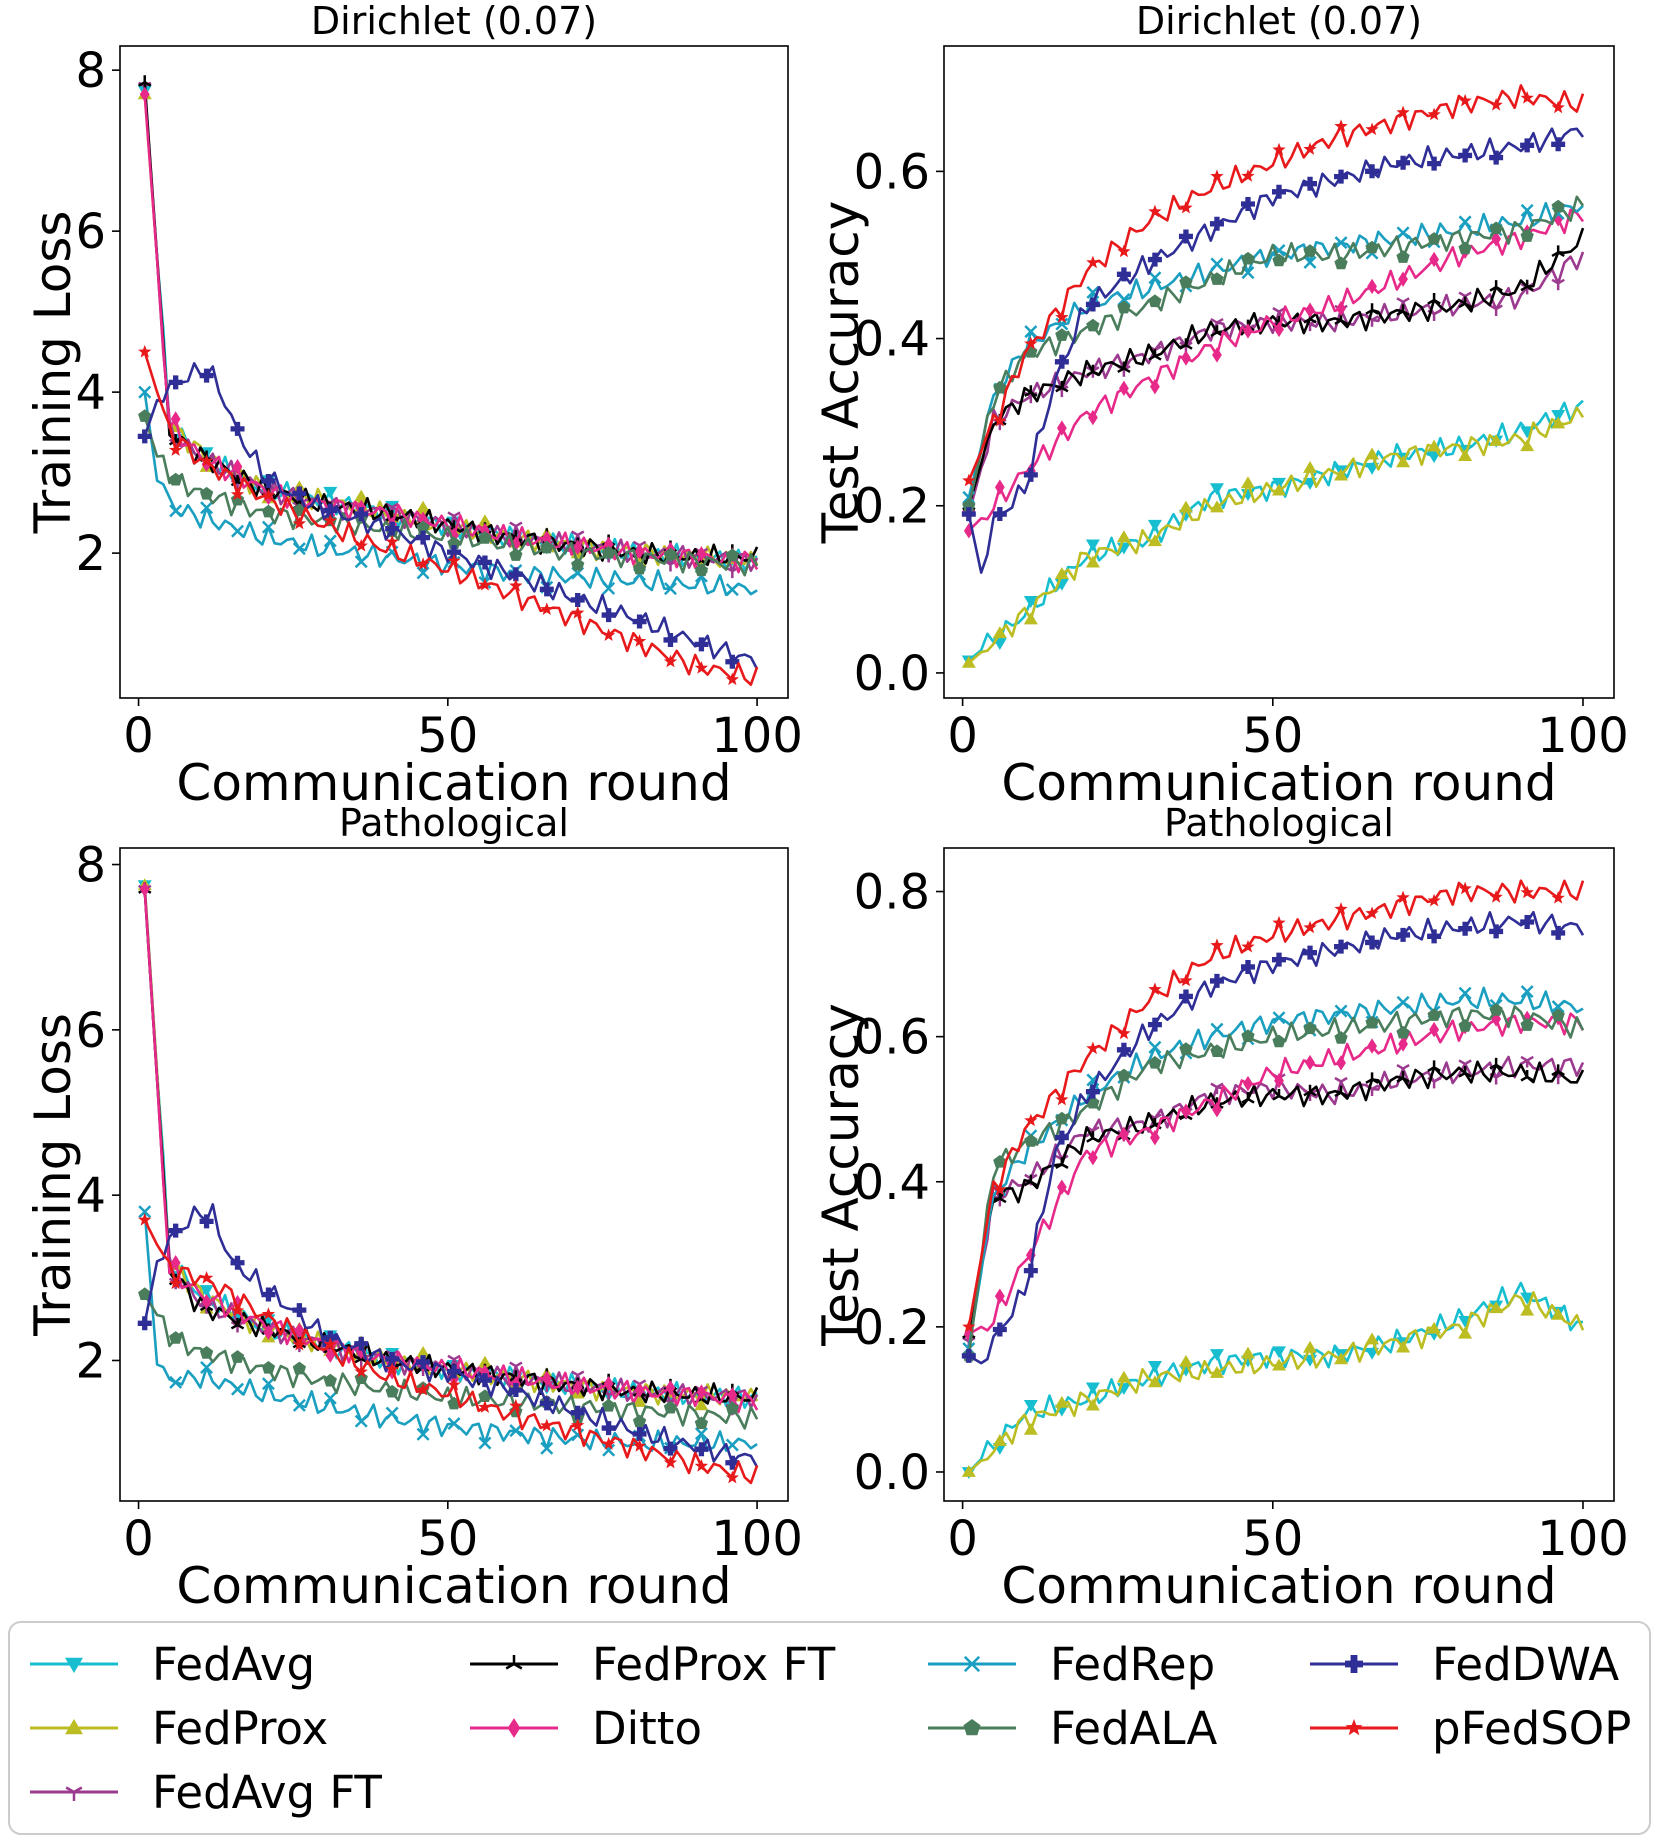 This screenshot has width=1661, height=1838. Describe the element at coordinates (1279, 372) in the screenshot. I see `axes-frame` at that location.